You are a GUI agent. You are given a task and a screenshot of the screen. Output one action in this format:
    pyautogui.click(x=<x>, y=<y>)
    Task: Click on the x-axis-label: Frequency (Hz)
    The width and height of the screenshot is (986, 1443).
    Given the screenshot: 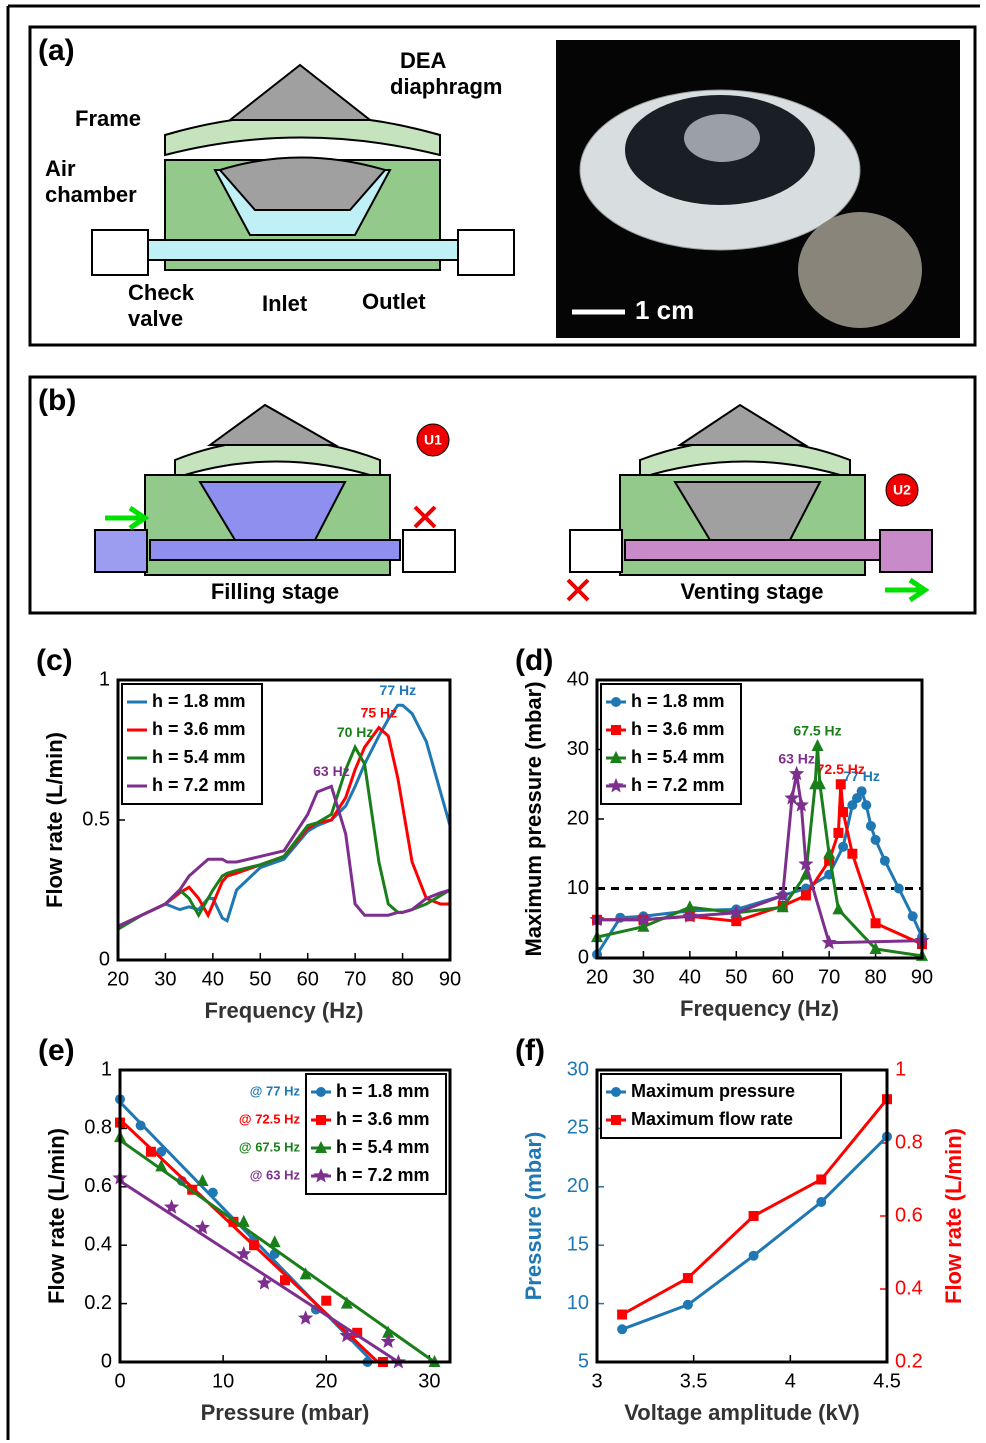 What is the action you would take?
    pyautogui.click(x=284, y=1010)
    